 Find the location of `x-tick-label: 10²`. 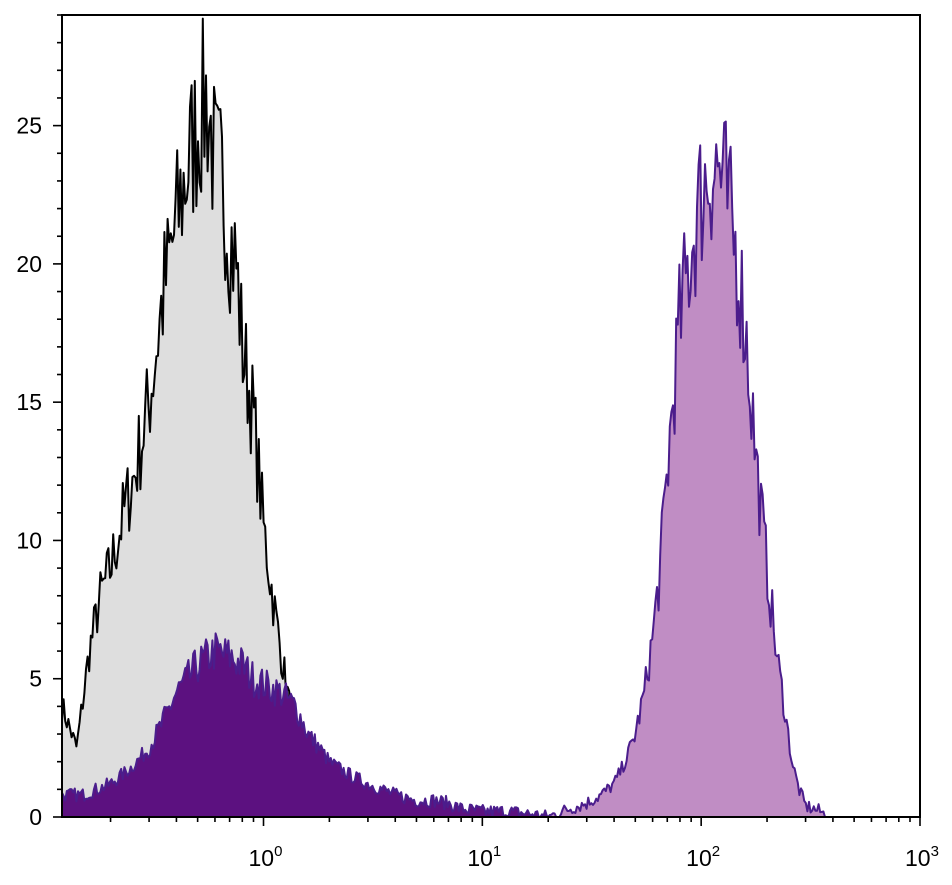

x-tick-label: 10² is located at coordinates (703, 857).